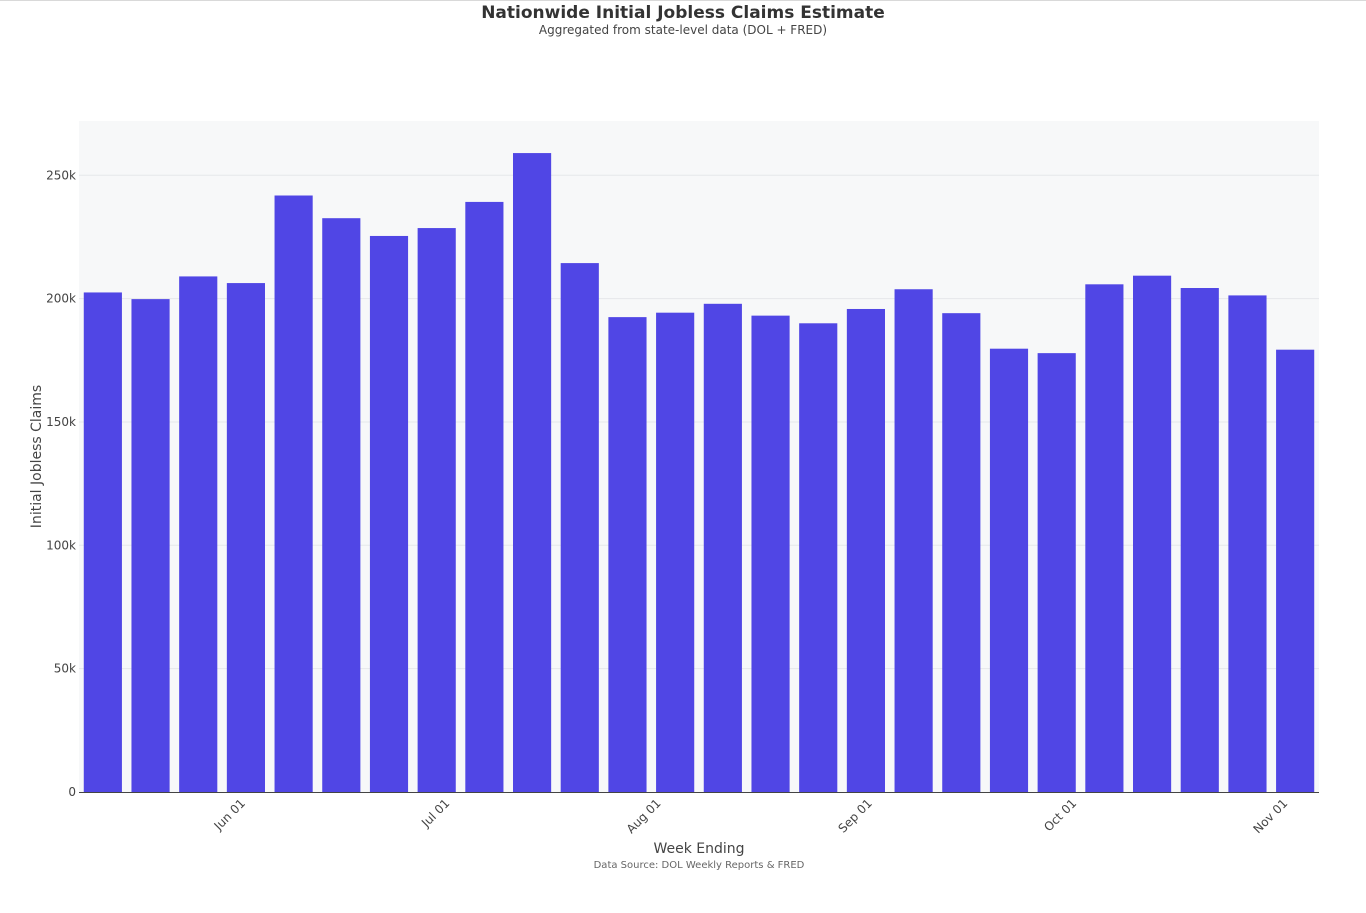 The width and height of the screenshot is (1366, 913). What do you see at coordinates (699, 865) in the screenshot?
I see `data-source-note: Data Source: DOL Weekly Reports & FRED` at bounding box center [699, 865].